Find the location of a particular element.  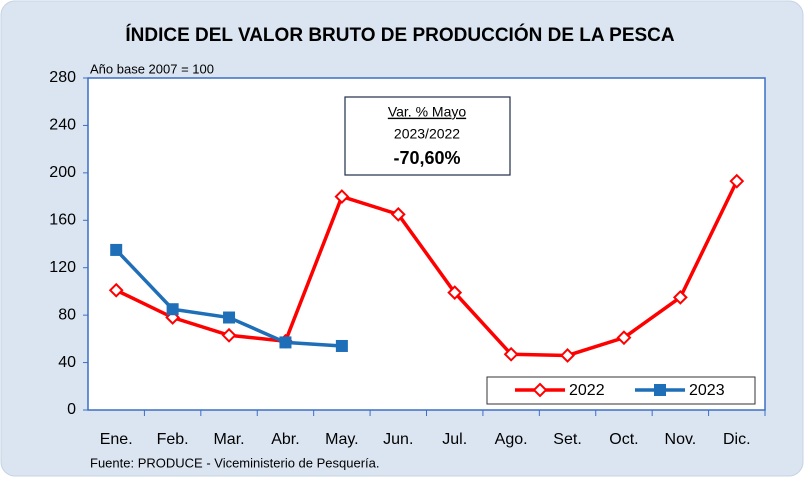

y-tick-label: 240 is located at coordinates (62, 125).